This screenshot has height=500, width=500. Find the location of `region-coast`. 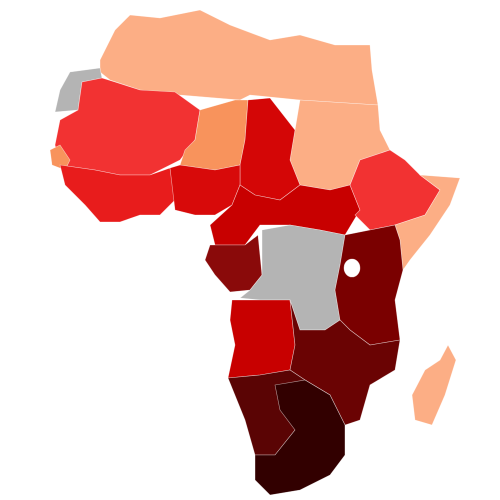

region-coast is located at coordinates (117, 193).